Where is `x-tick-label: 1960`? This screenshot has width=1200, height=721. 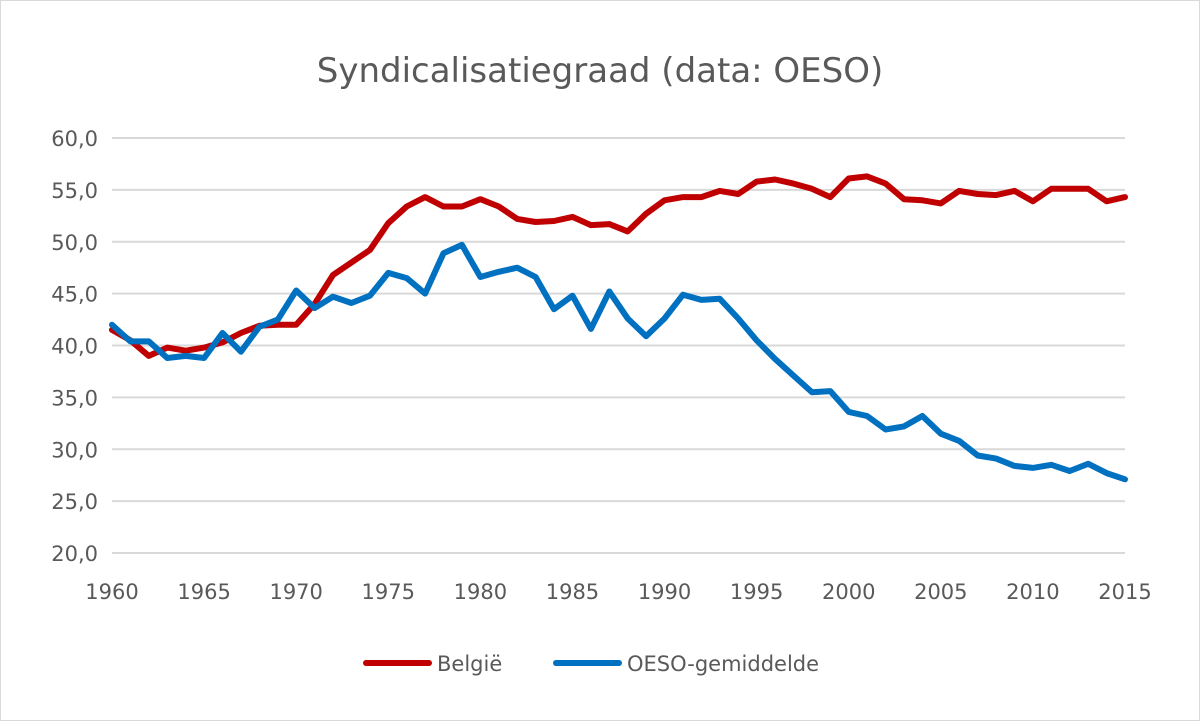
x-tick-label: 1960 is located at coordinates (111, 592).